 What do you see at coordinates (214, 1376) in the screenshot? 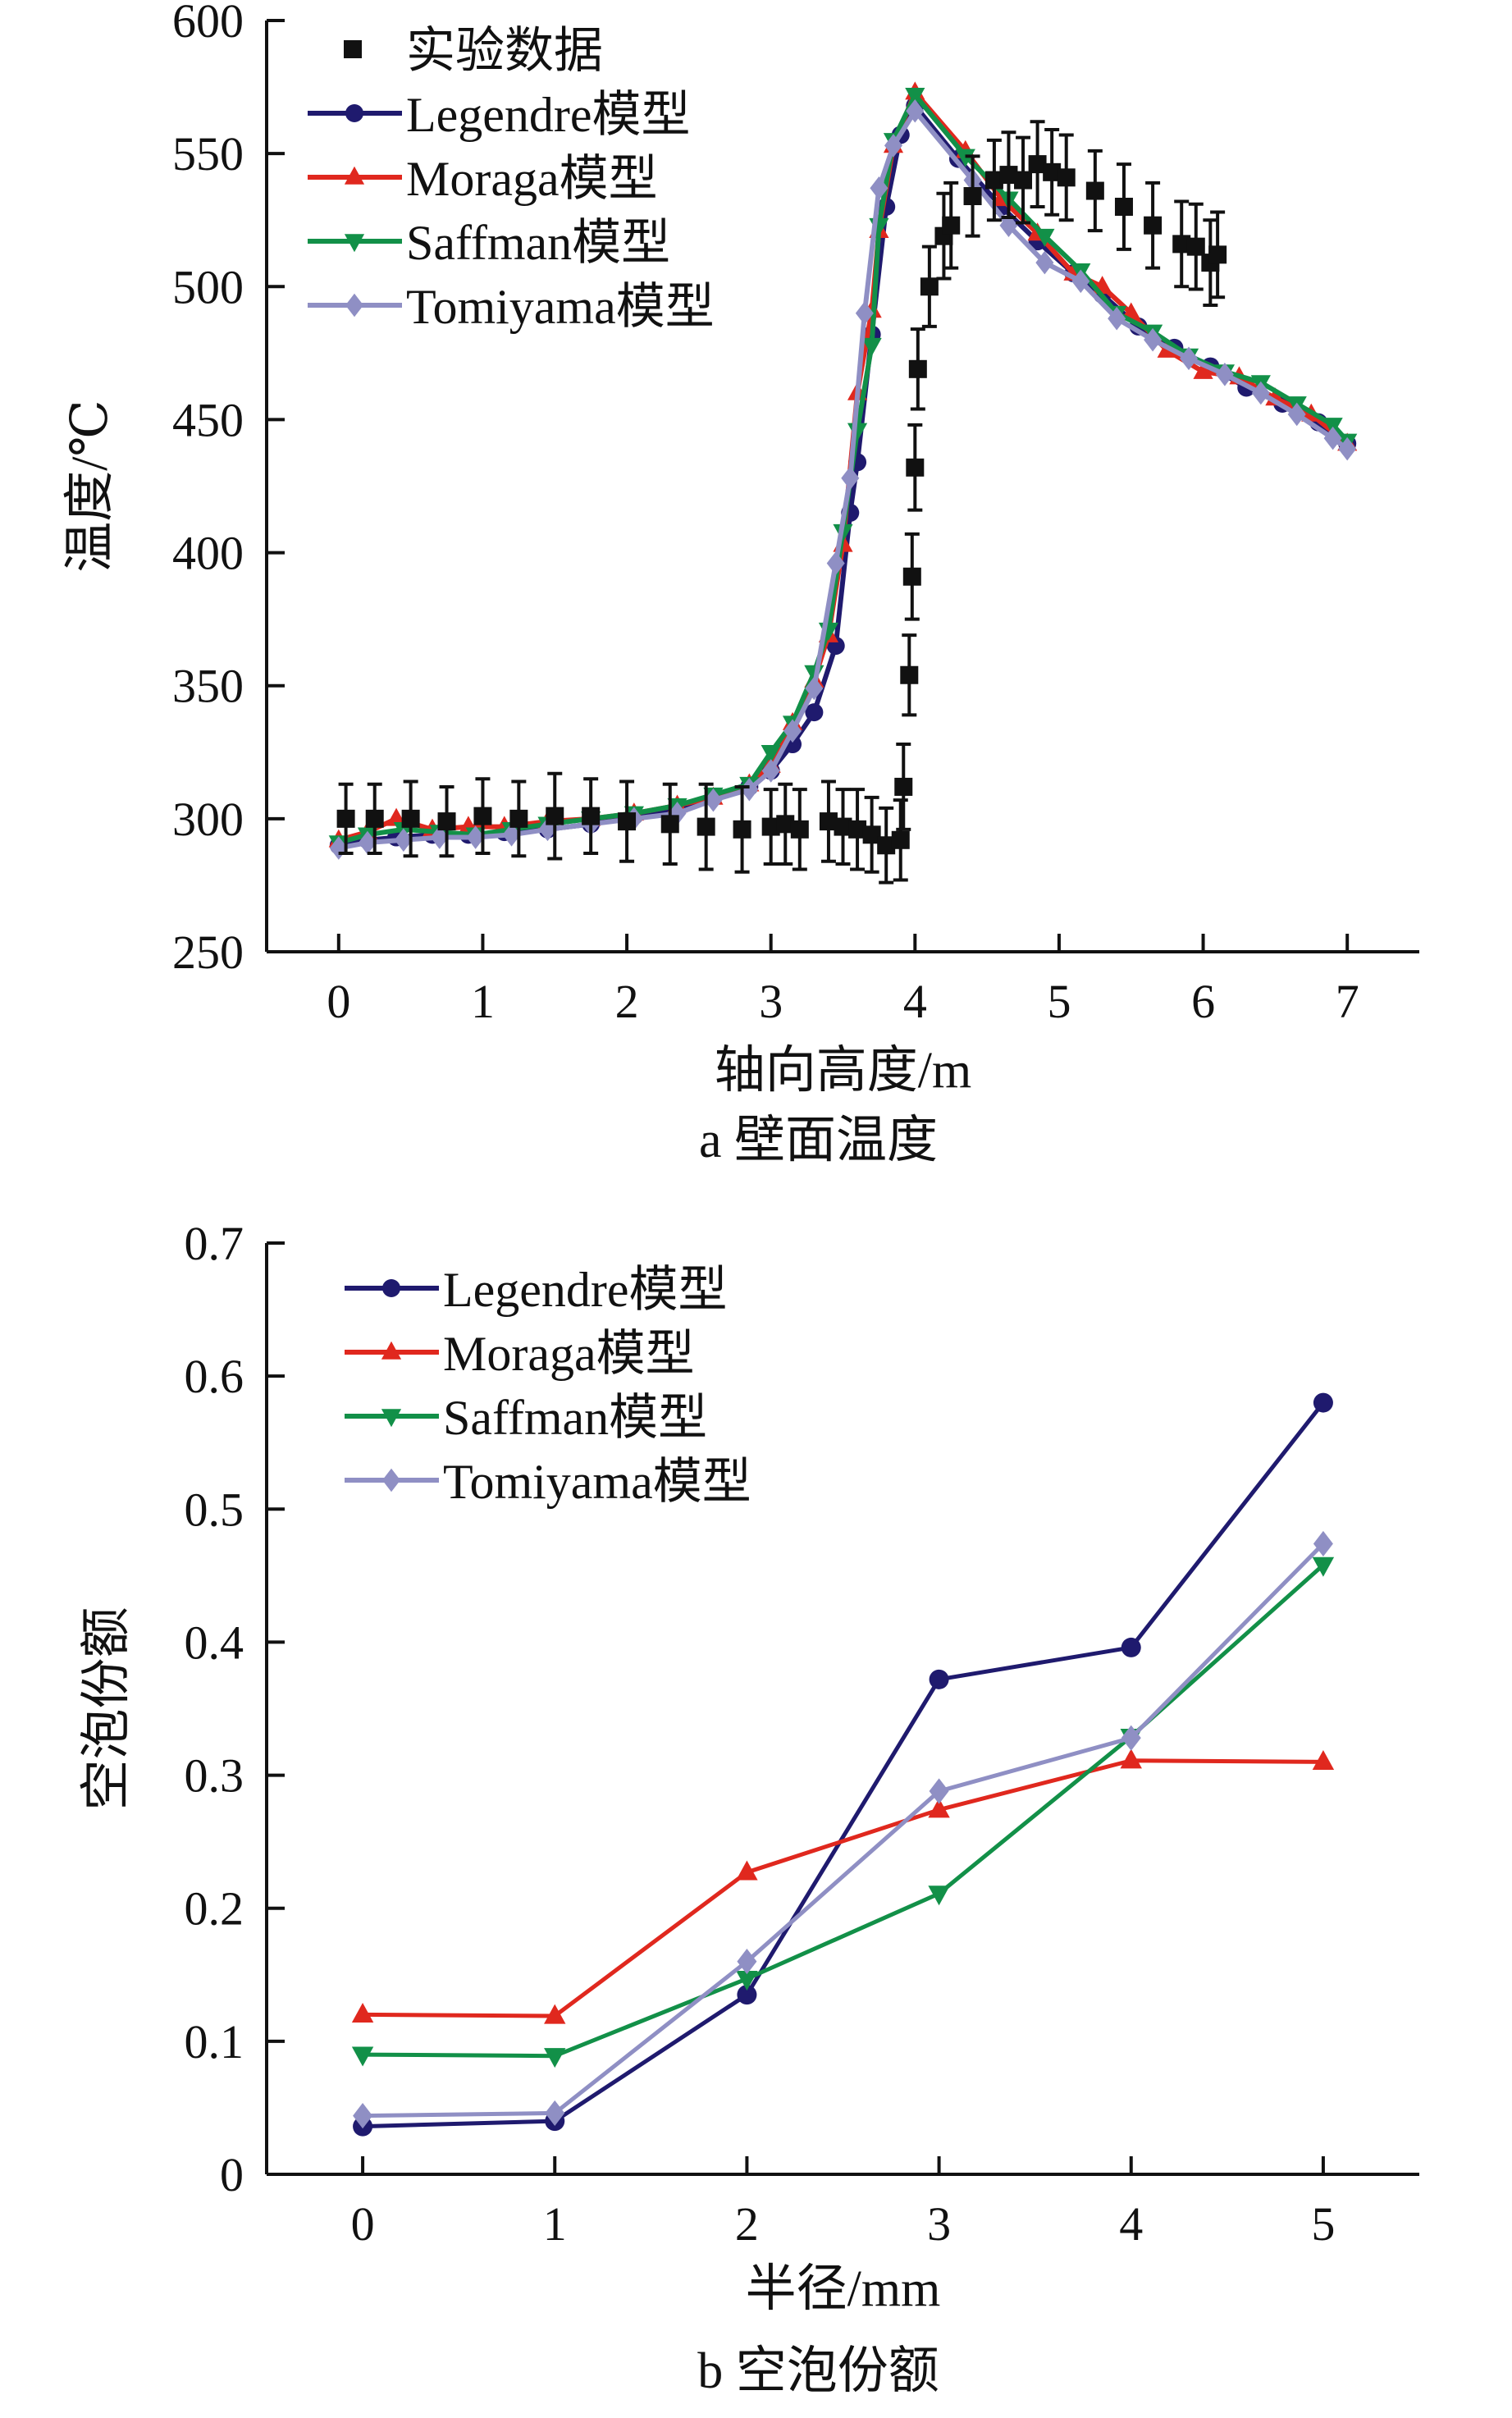
I see `y-tick-label: 0.6` at bounding box center [214, 1376].